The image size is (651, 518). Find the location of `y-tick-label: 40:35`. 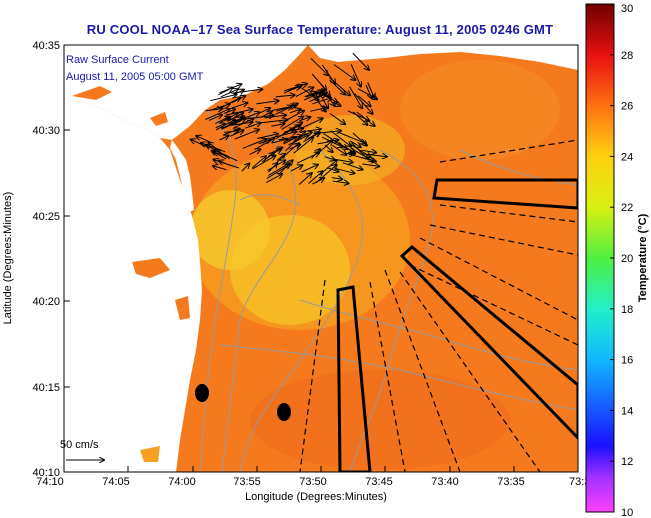

y-tick-label: 40:35 is located at coordinates (46, 46).